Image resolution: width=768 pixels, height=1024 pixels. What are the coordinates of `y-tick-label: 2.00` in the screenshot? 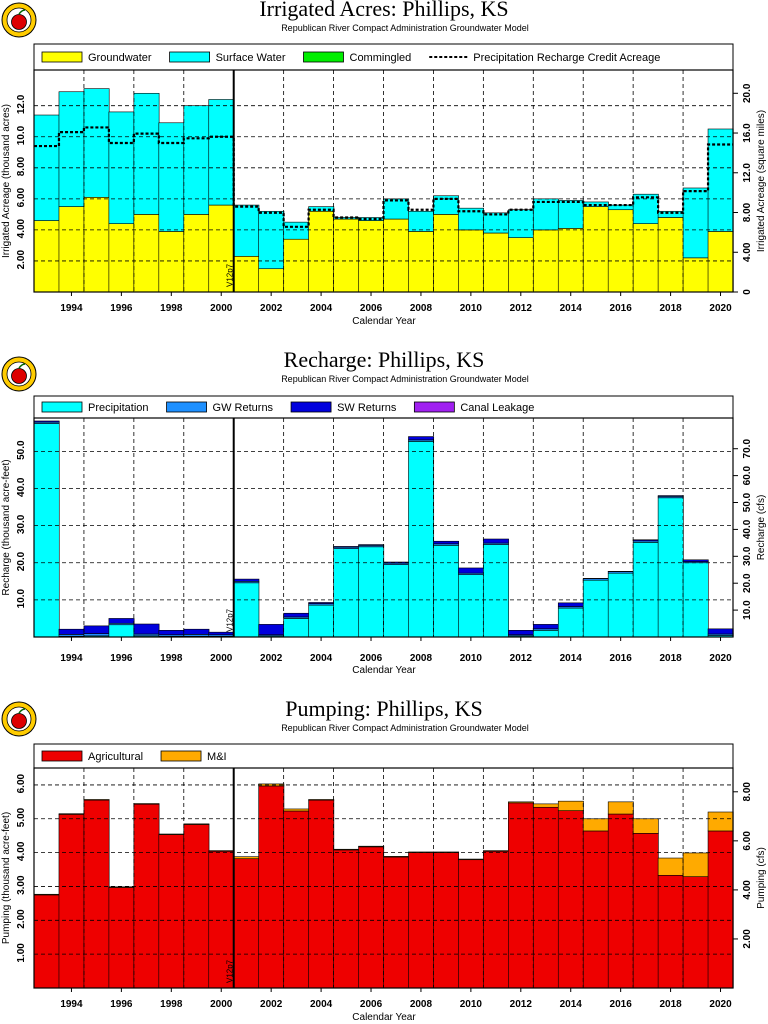 It's located at (21, 919).